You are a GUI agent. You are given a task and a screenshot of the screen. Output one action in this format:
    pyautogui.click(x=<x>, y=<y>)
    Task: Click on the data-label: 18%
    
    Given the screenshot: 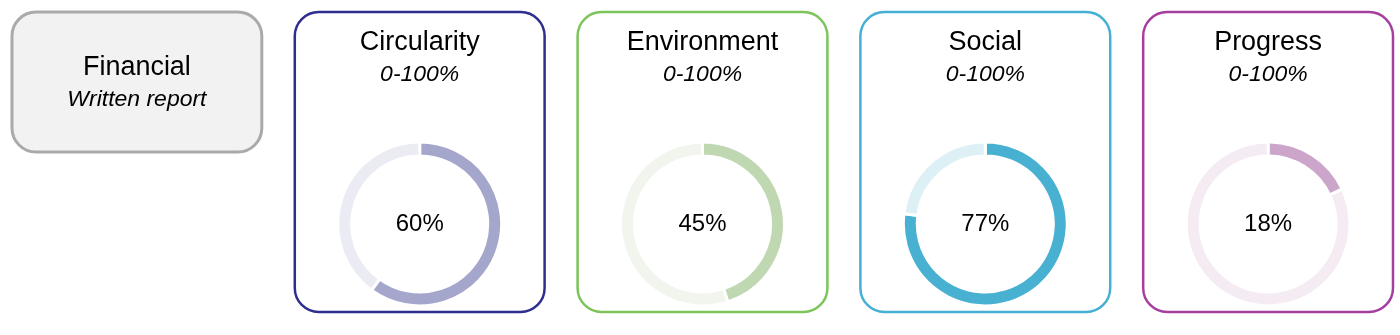 What is the action you would take?
    pyautogui.click(x=1268, y=222)
    